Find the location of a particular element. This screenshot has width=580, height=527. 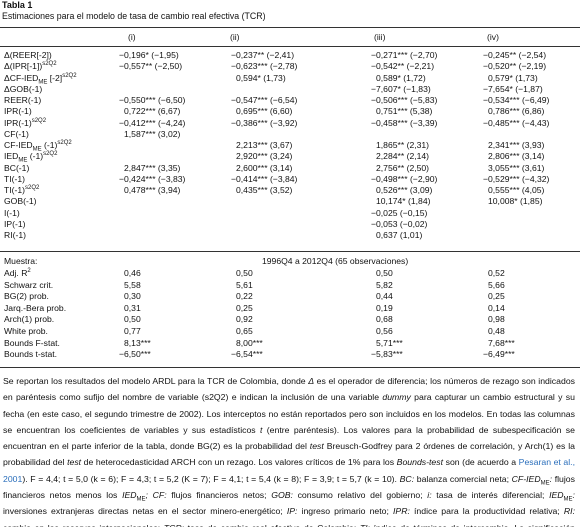

table-cell: 0,22 is located at coordinates (244, 296).